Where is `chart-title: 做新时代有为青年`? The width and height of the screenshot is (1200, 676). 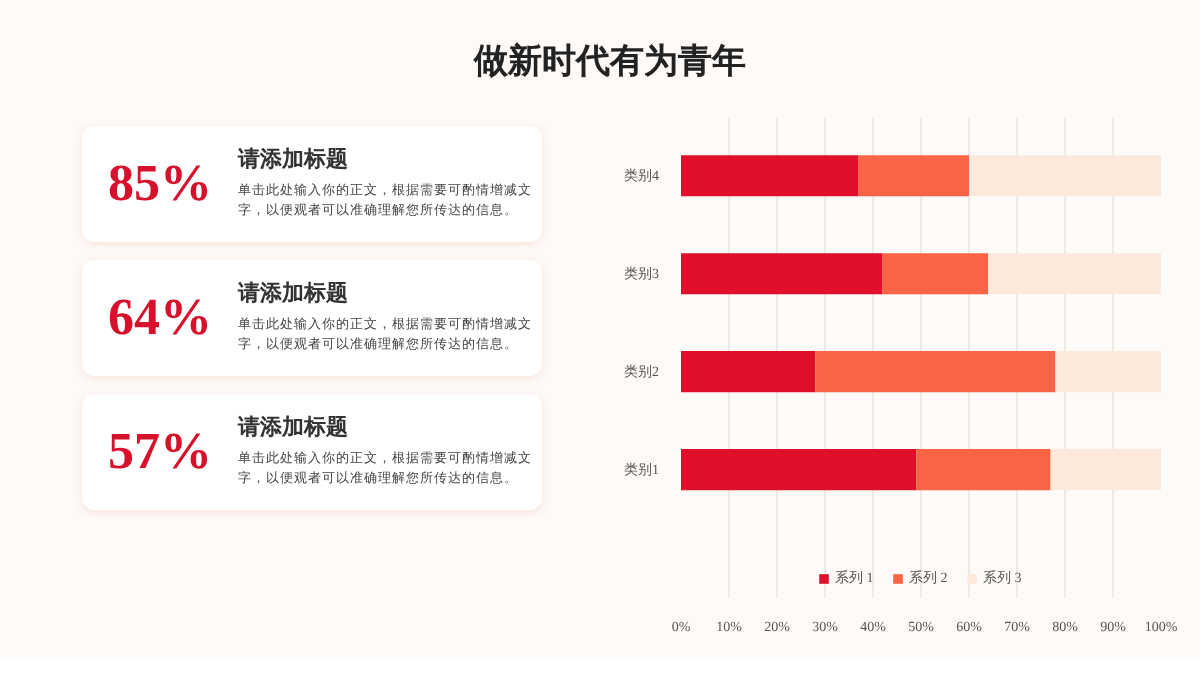 chart-title: 做新时代有为青年 is located at coordinates (609, 62).